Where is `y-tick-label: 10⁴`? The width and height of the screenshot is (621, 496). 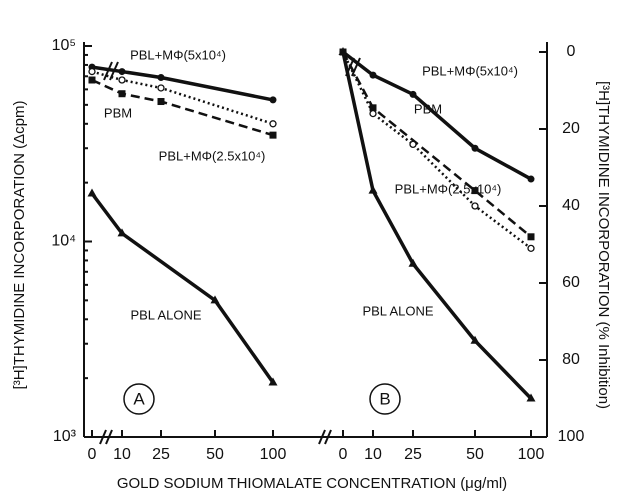
y-tick-label: 10⁴ is located at coordinates (63, 241).